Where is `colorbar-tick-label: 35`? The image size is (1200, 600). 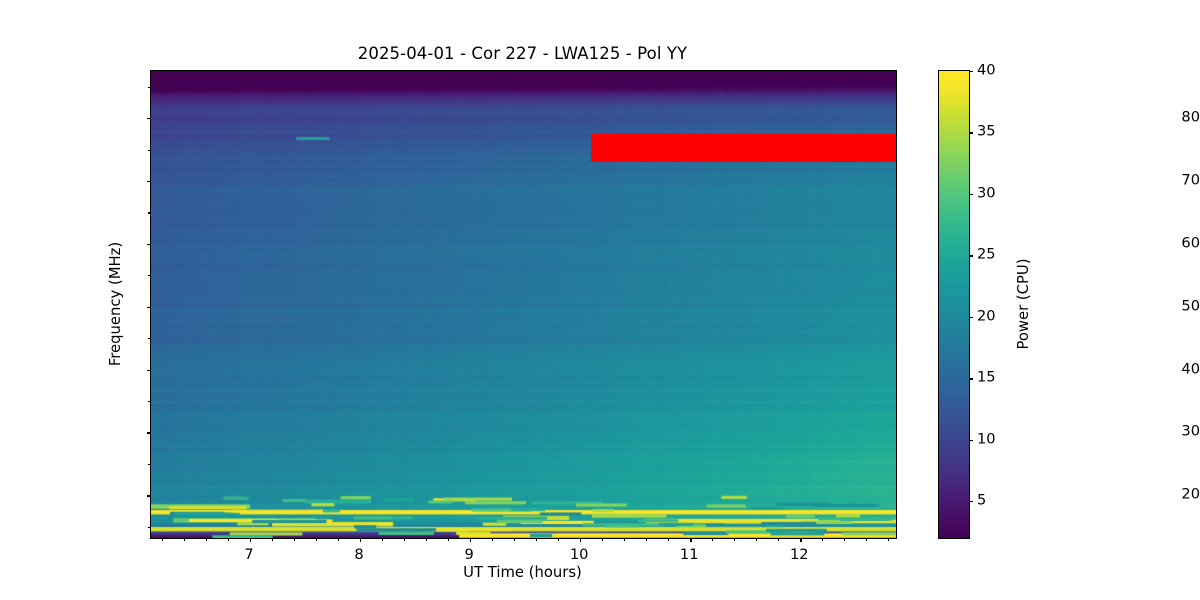 colorbar-tick-label: 35 is located at coordinates (986, 131).